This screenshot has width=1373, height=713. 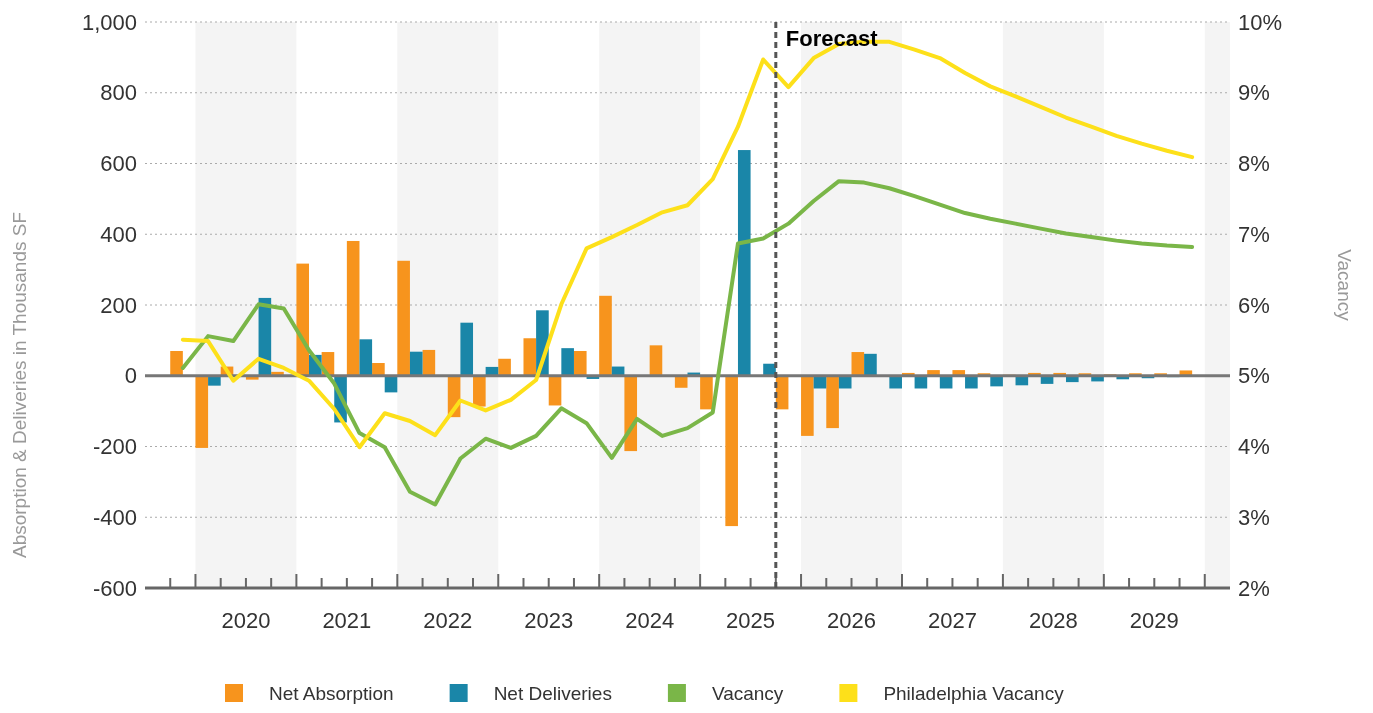 I want to click on y-tick-label: 1,000, so click(x=109, y=22).